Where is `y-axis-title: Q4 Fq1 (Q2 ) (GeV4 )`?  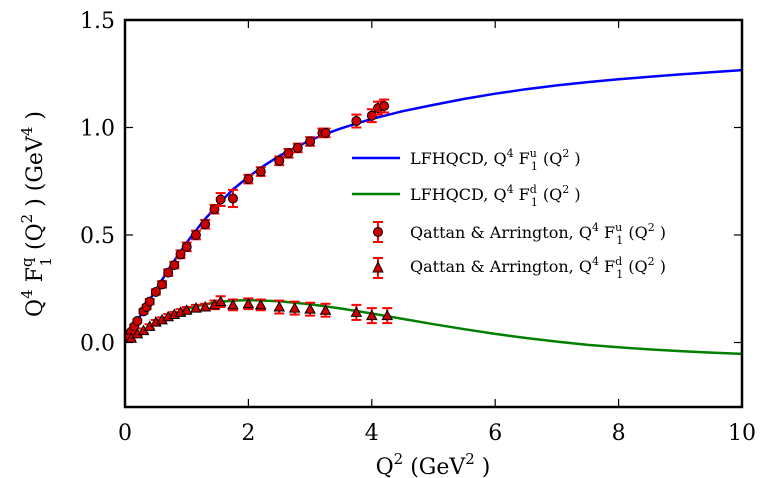 y-axis-title: Q4 Fq1 (Q2 ) (GeV4 ) is located at coordinates (36, 214).